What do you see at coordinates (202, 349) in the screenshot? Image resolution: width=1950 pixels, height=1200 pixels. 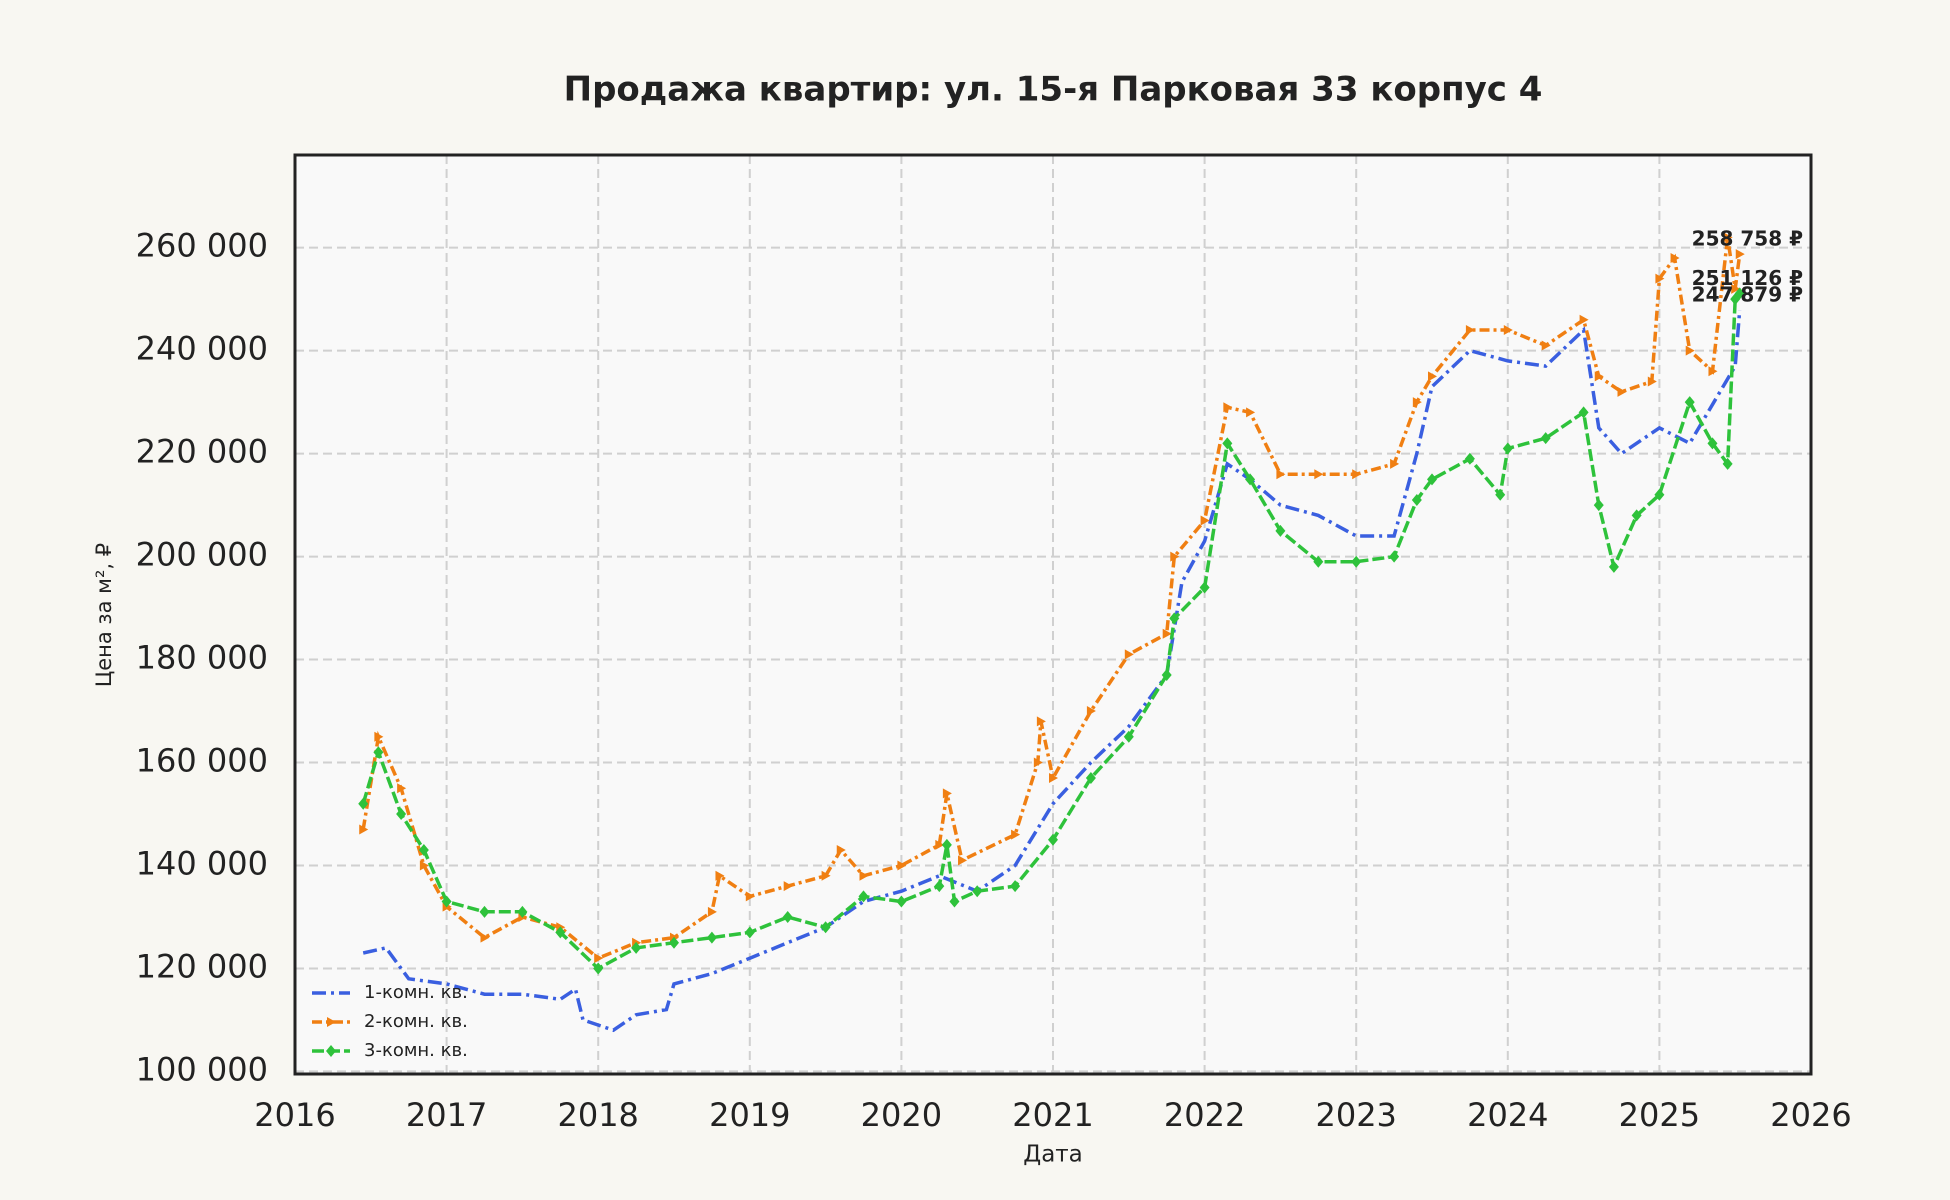 I see `y-tick-label: 240 000` at bounding box center [202, 349].